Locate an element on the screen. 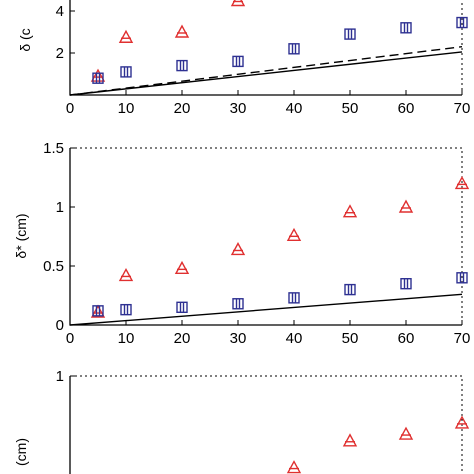 The width and height of the screenshot is (474, 474). x-tick-label: 40 is located at coordinates (294, 108).